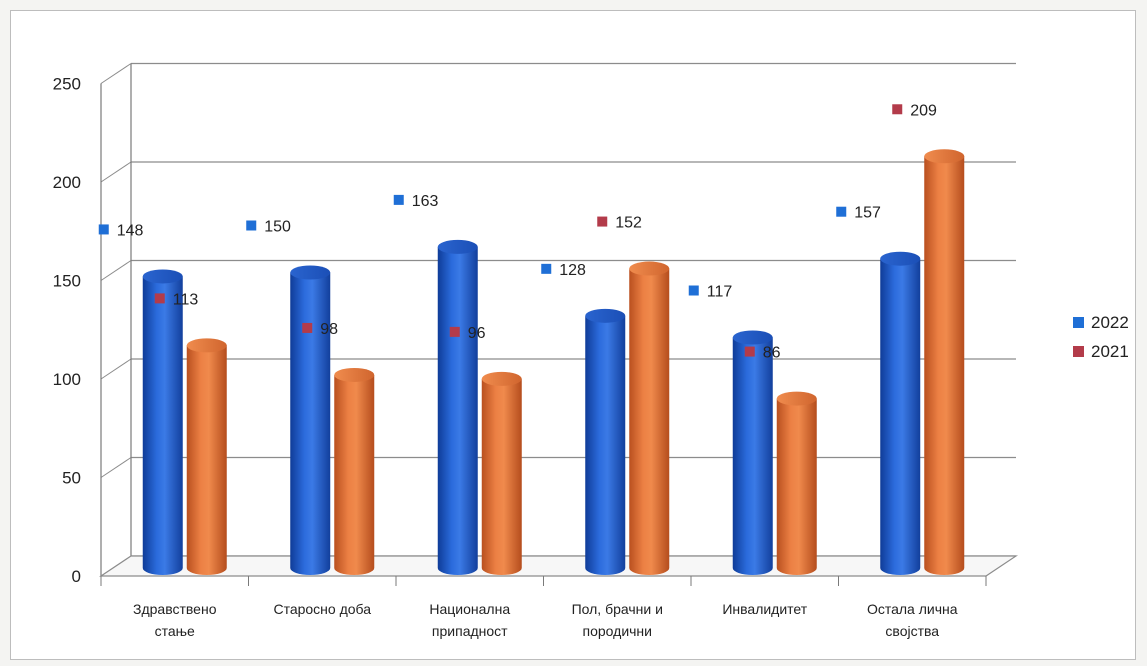  Describe the element at coordinates (477, 333) in the screenshot. I see `data-label-2021: 96` at that location.